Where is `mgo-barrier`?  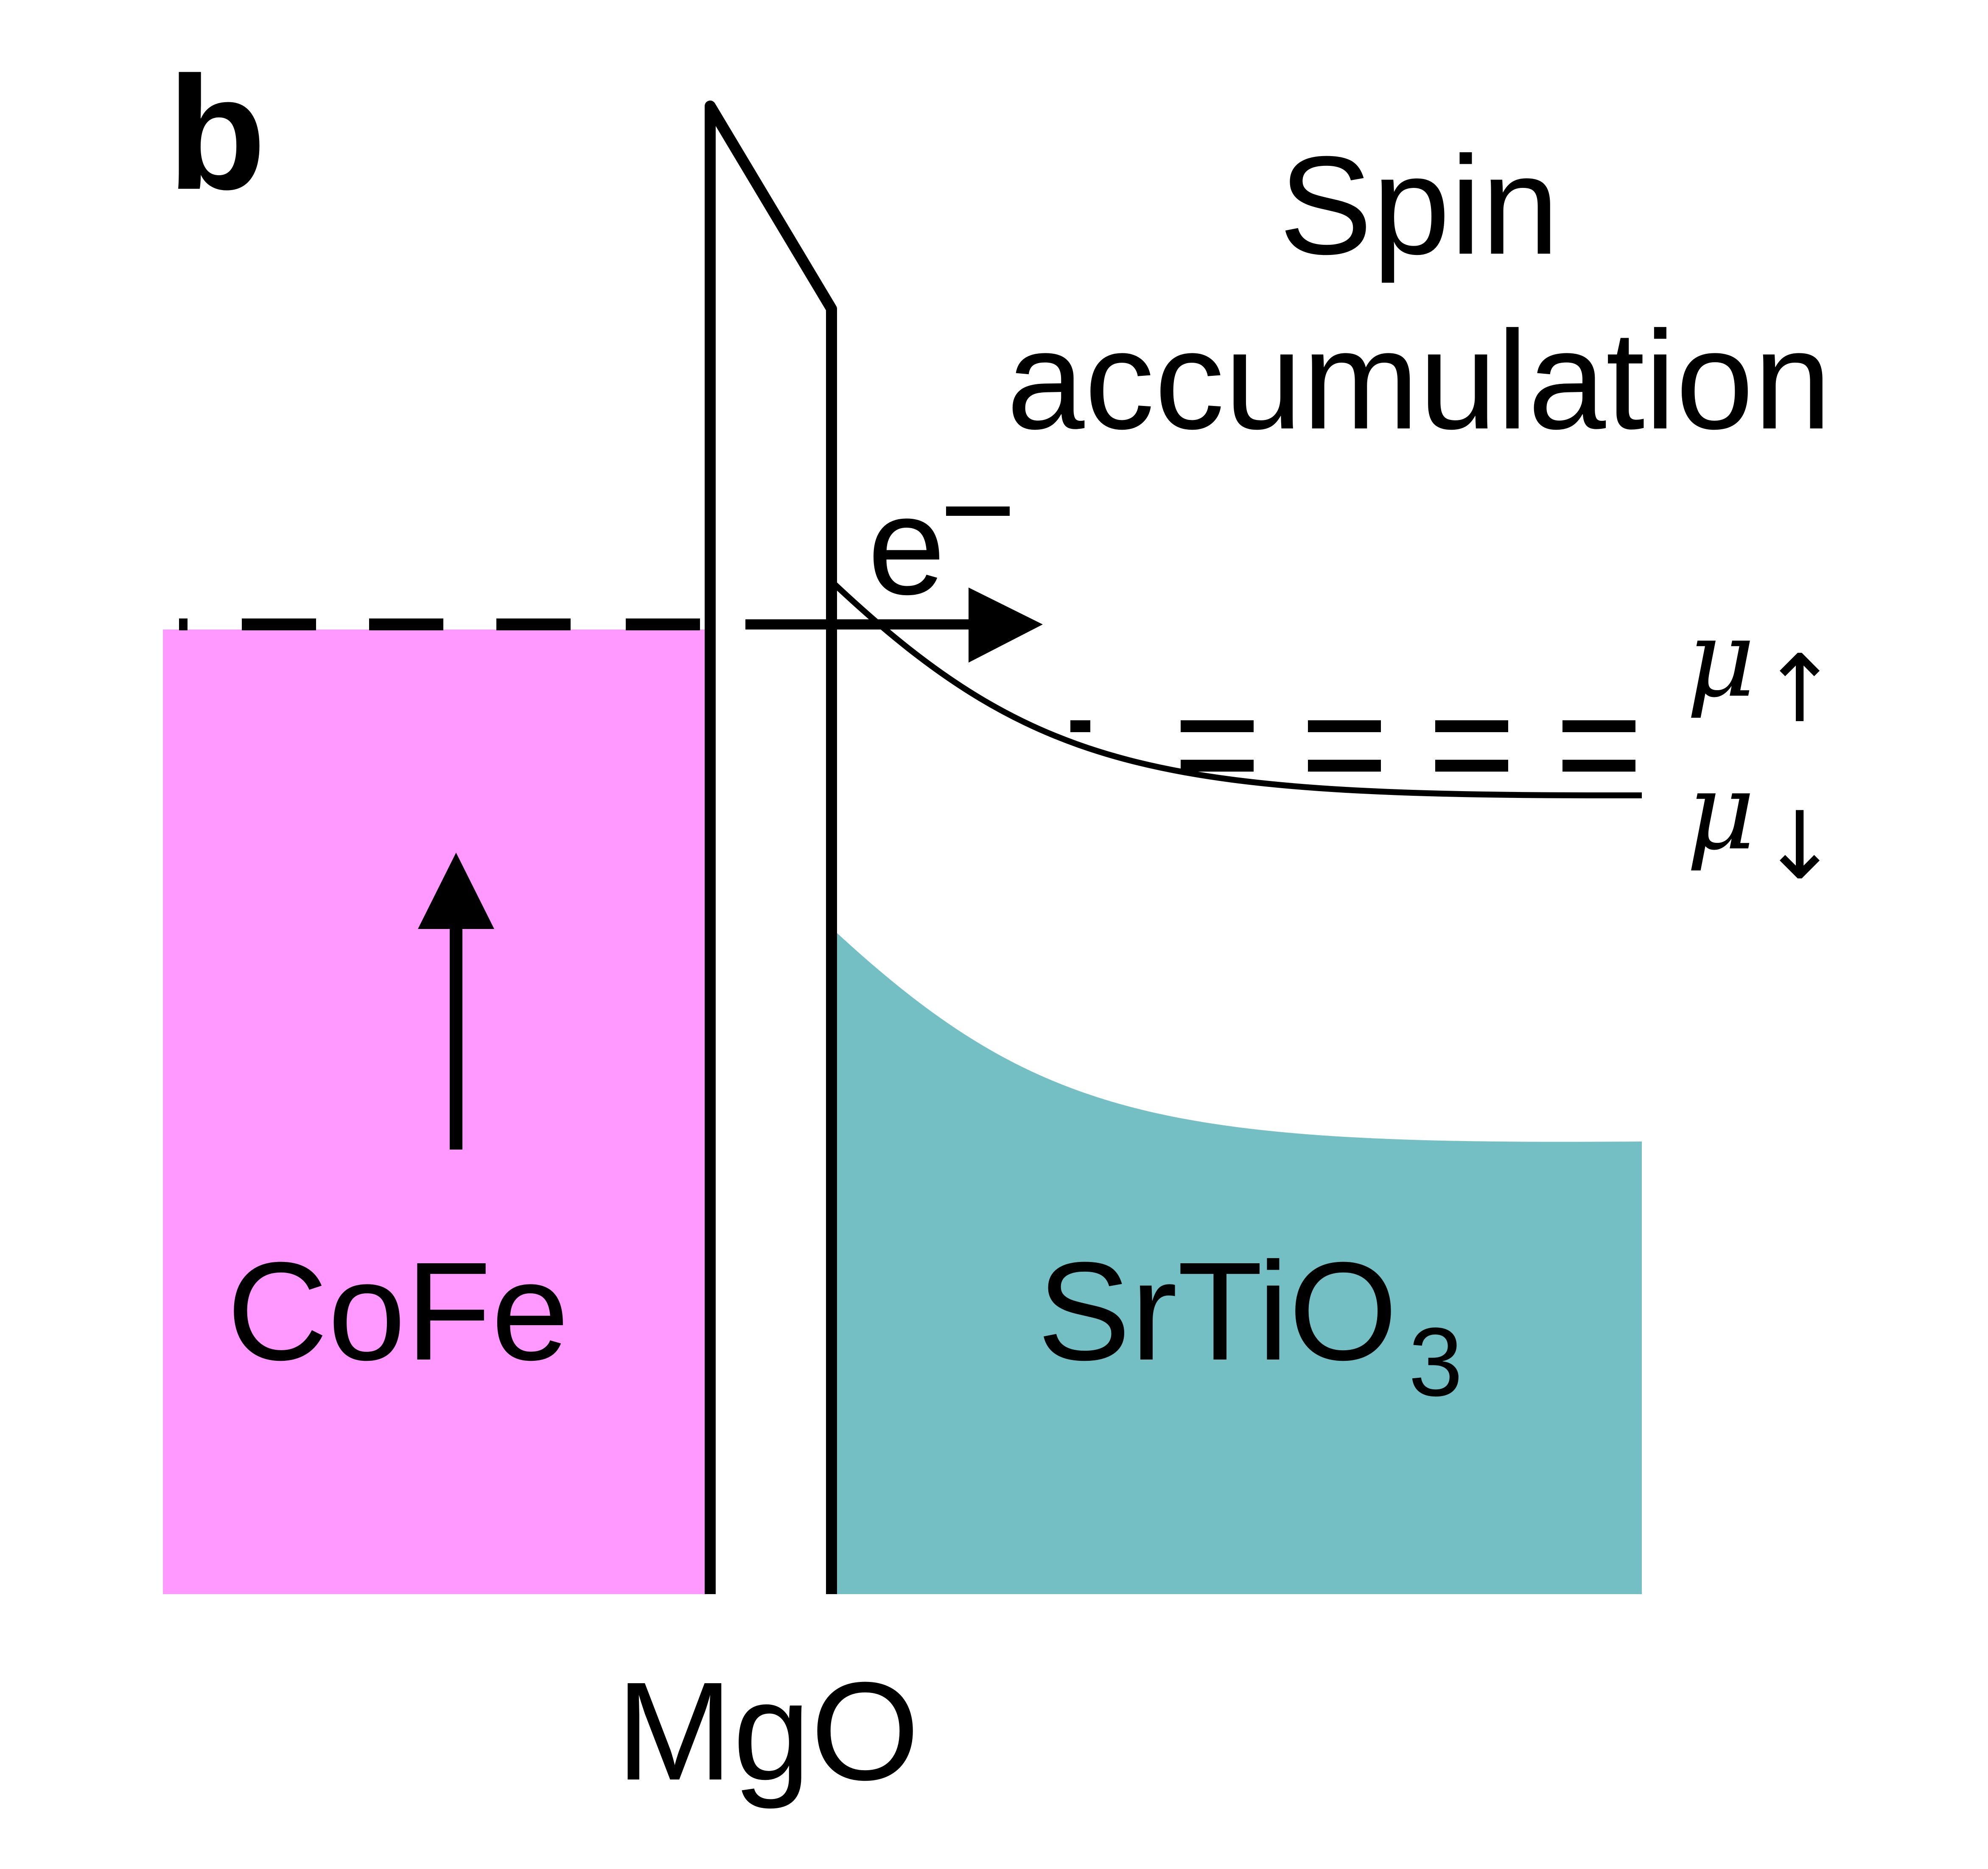 mgo-barrier is located at coordinates (771, 847).